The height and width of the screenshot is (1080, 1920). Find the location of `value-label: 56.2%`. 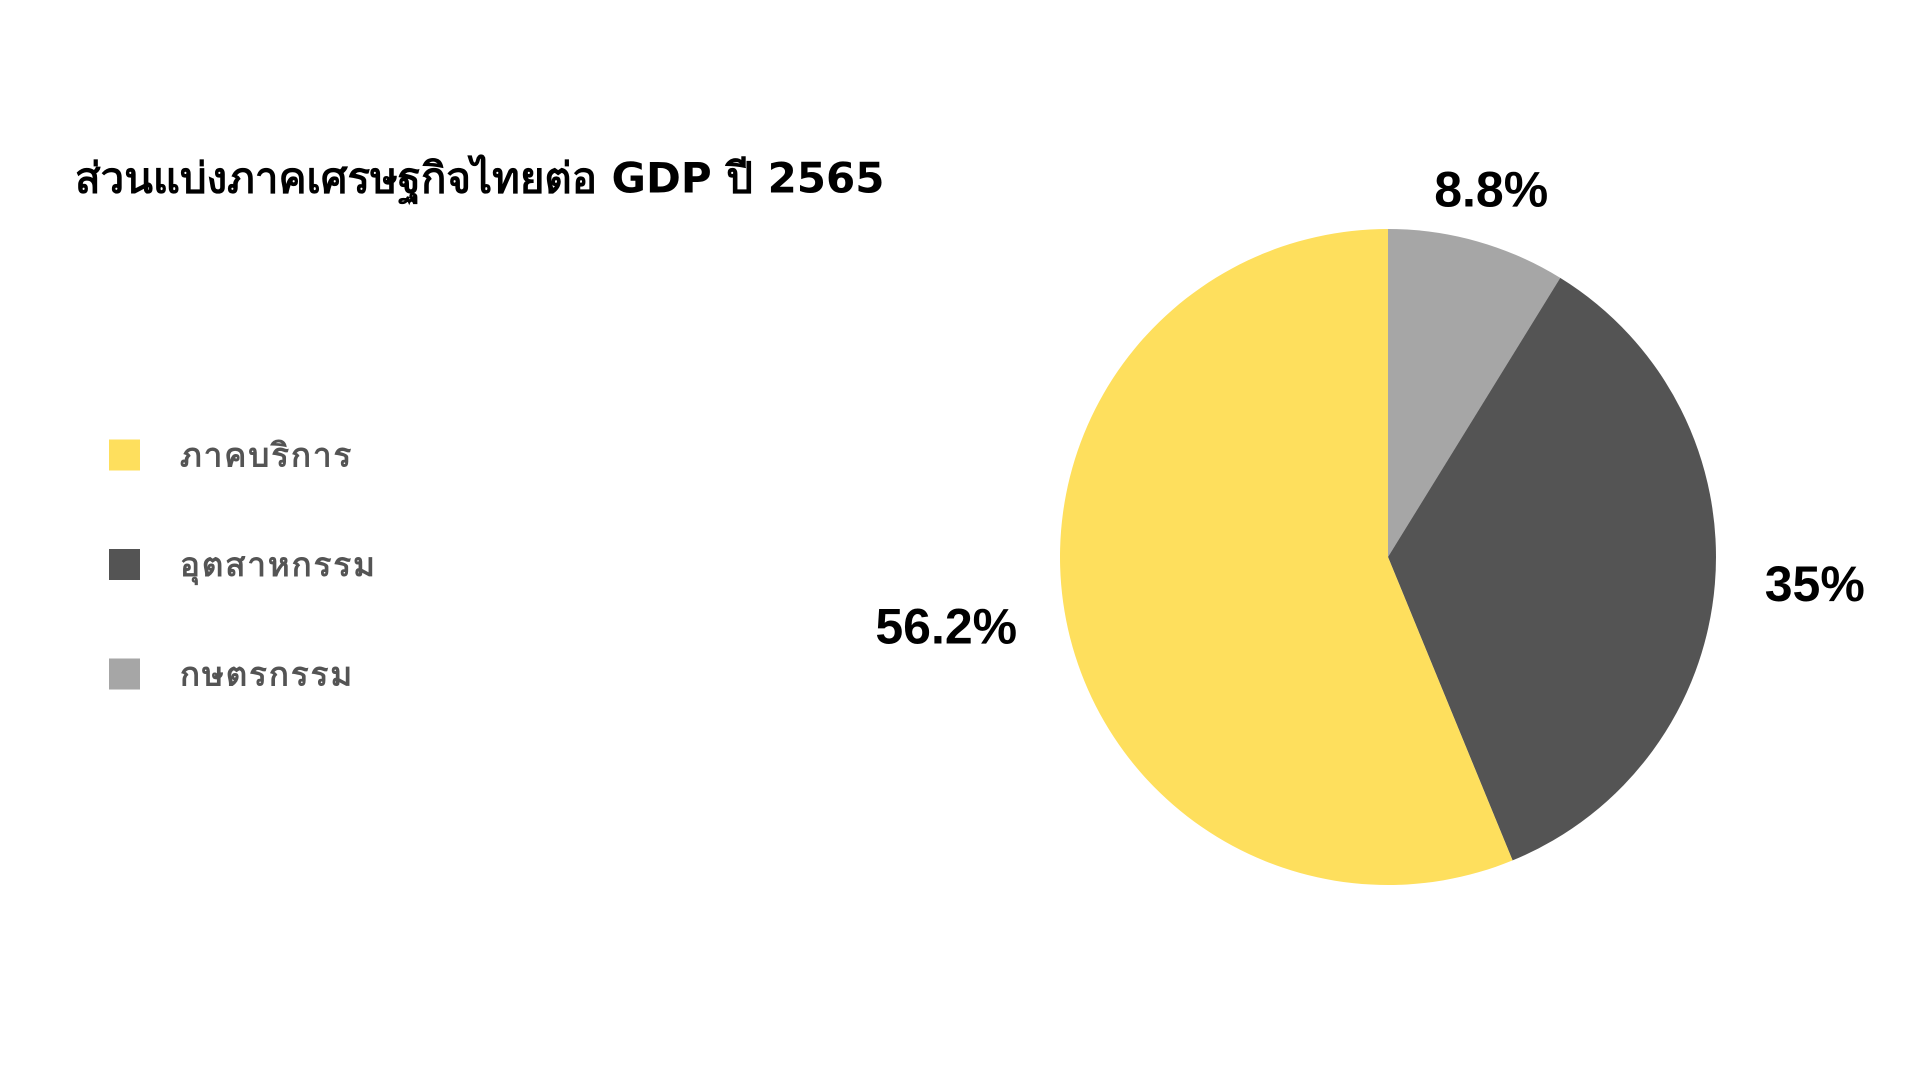

value-label: 56.2% is located at coordinates (946, 626).